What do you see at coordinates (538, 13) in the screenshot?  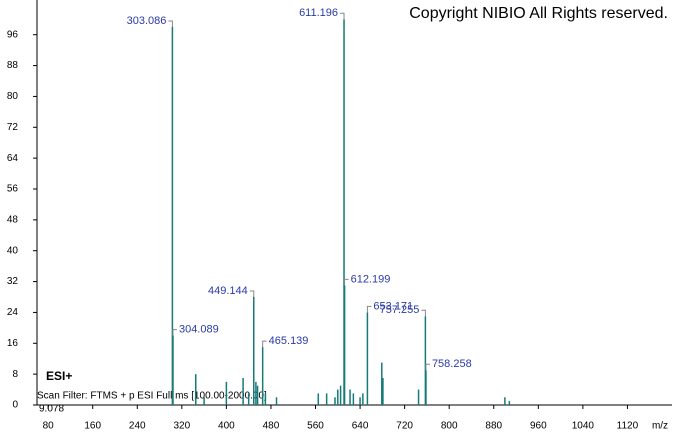 I see `copyright: Copyright NIBIO All Rights reserved.` at bounding box center [538, 13].